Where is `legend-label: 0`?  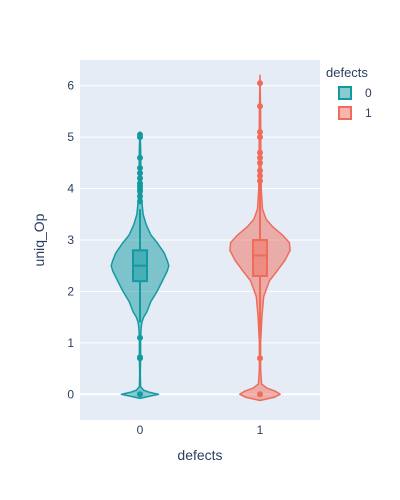 legend-label: 0 is located at coordinates (368, 93).